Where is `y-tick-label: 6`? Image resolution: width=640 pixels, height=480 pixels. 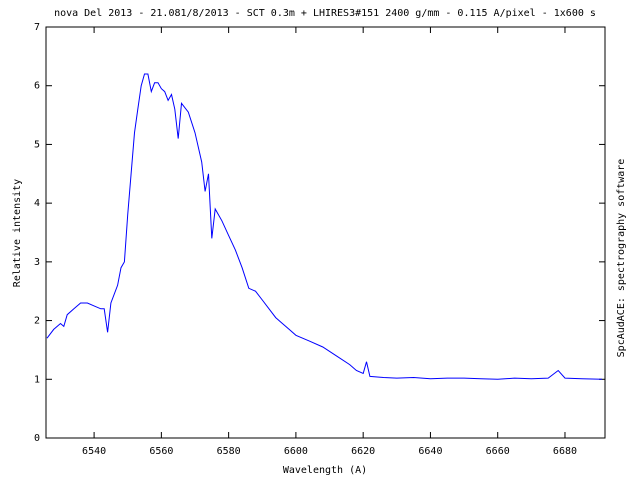
y-tick-label: 6 is located at coordinates (37, 86).